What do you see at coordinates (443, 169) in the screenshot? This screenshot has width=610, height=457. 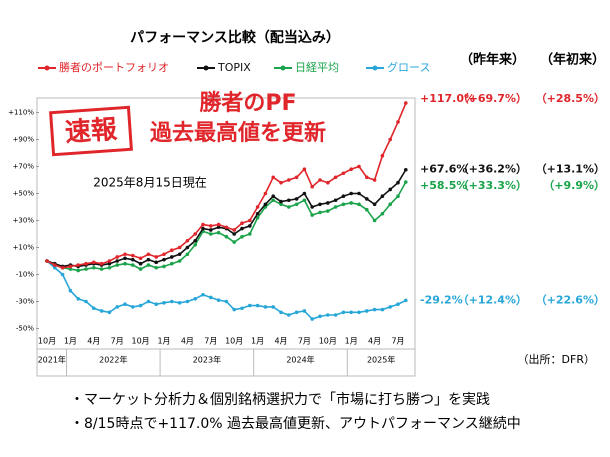 I see `end-label: +67.6%` at bounding box center [443, 169].